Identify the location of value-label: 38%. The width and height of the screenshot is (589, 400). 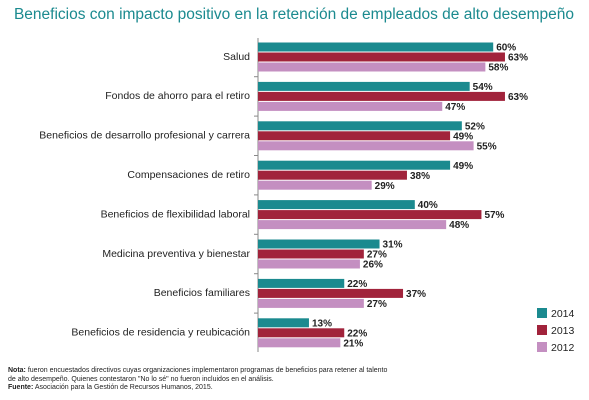
(420, 176).